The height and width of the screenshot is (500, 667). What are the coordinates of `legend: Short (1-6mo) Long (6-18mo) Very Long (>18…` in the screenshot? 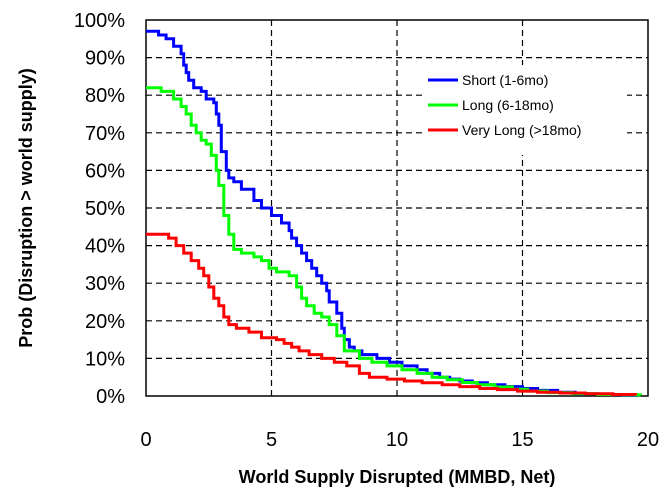 It's located at (524, 110).